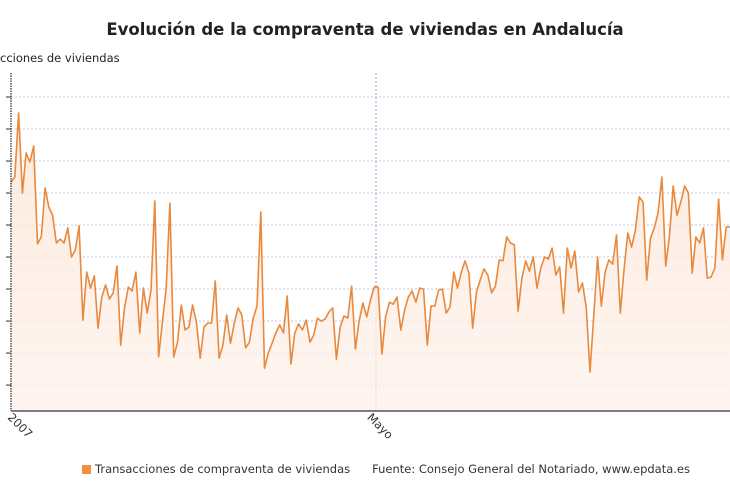  I want to click on y-axis-label: cciones de viviendas, so click(60, 58).